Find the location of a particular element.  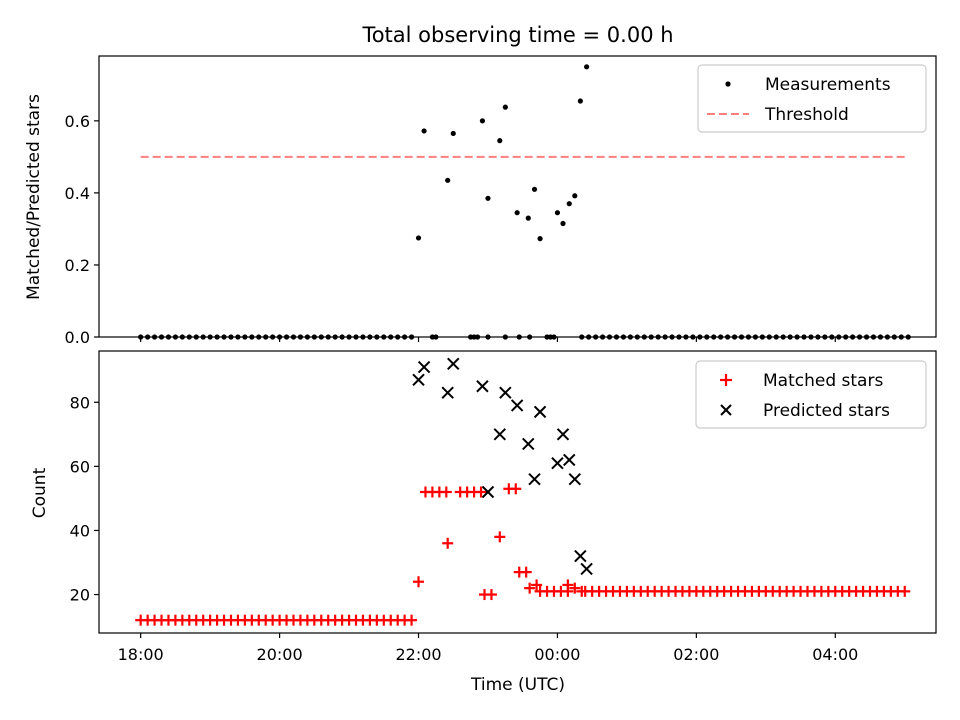

count-y-ticks: 20 40 60 80 is located at coordinates (84, 499).